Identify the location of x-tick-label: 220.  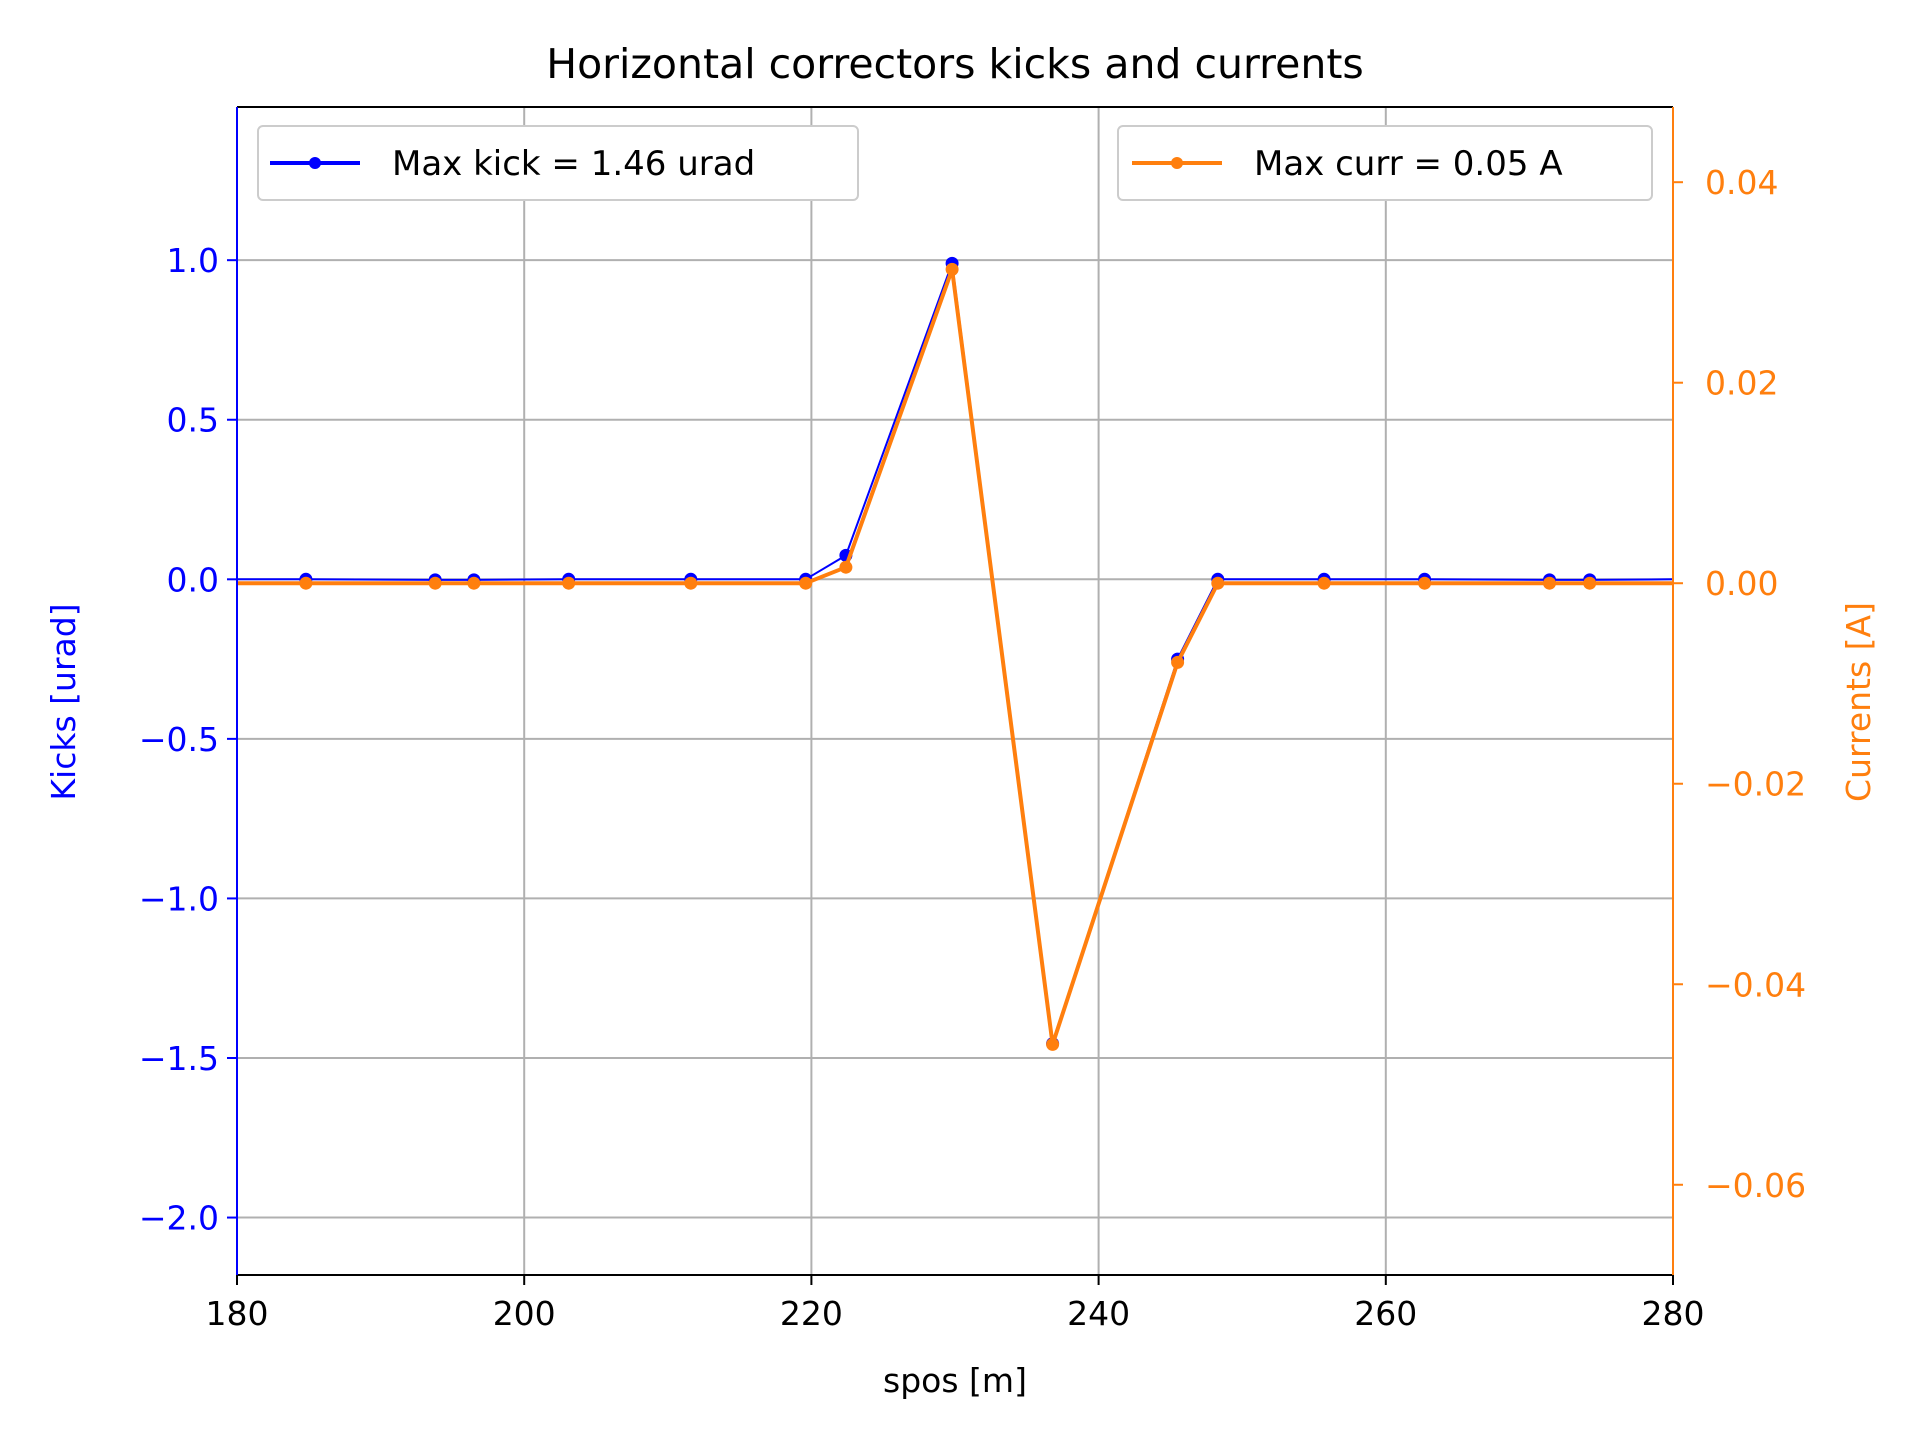
(811, 1313).